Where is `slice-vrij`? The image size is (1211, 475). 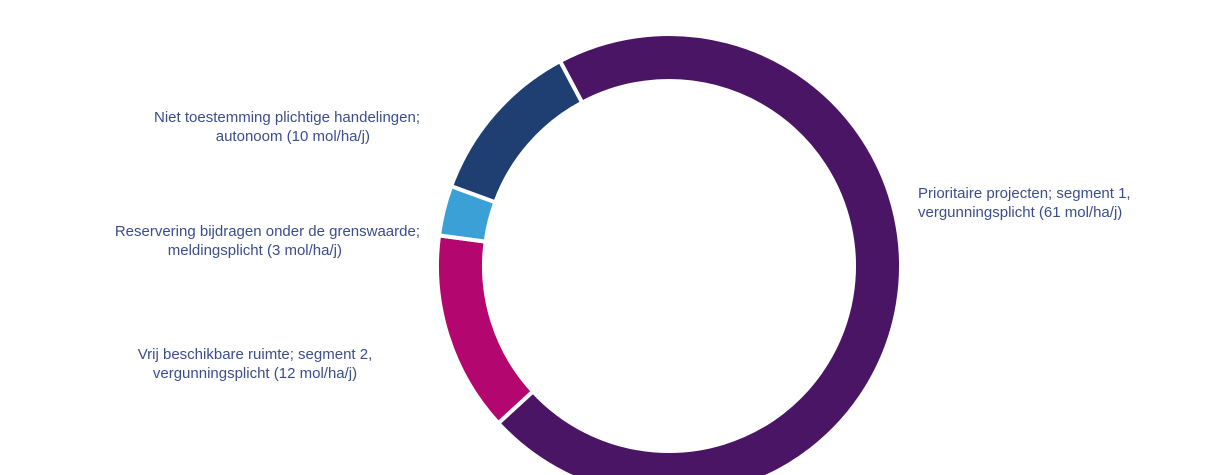
slice-vrij is located at coordinates (485, 329).